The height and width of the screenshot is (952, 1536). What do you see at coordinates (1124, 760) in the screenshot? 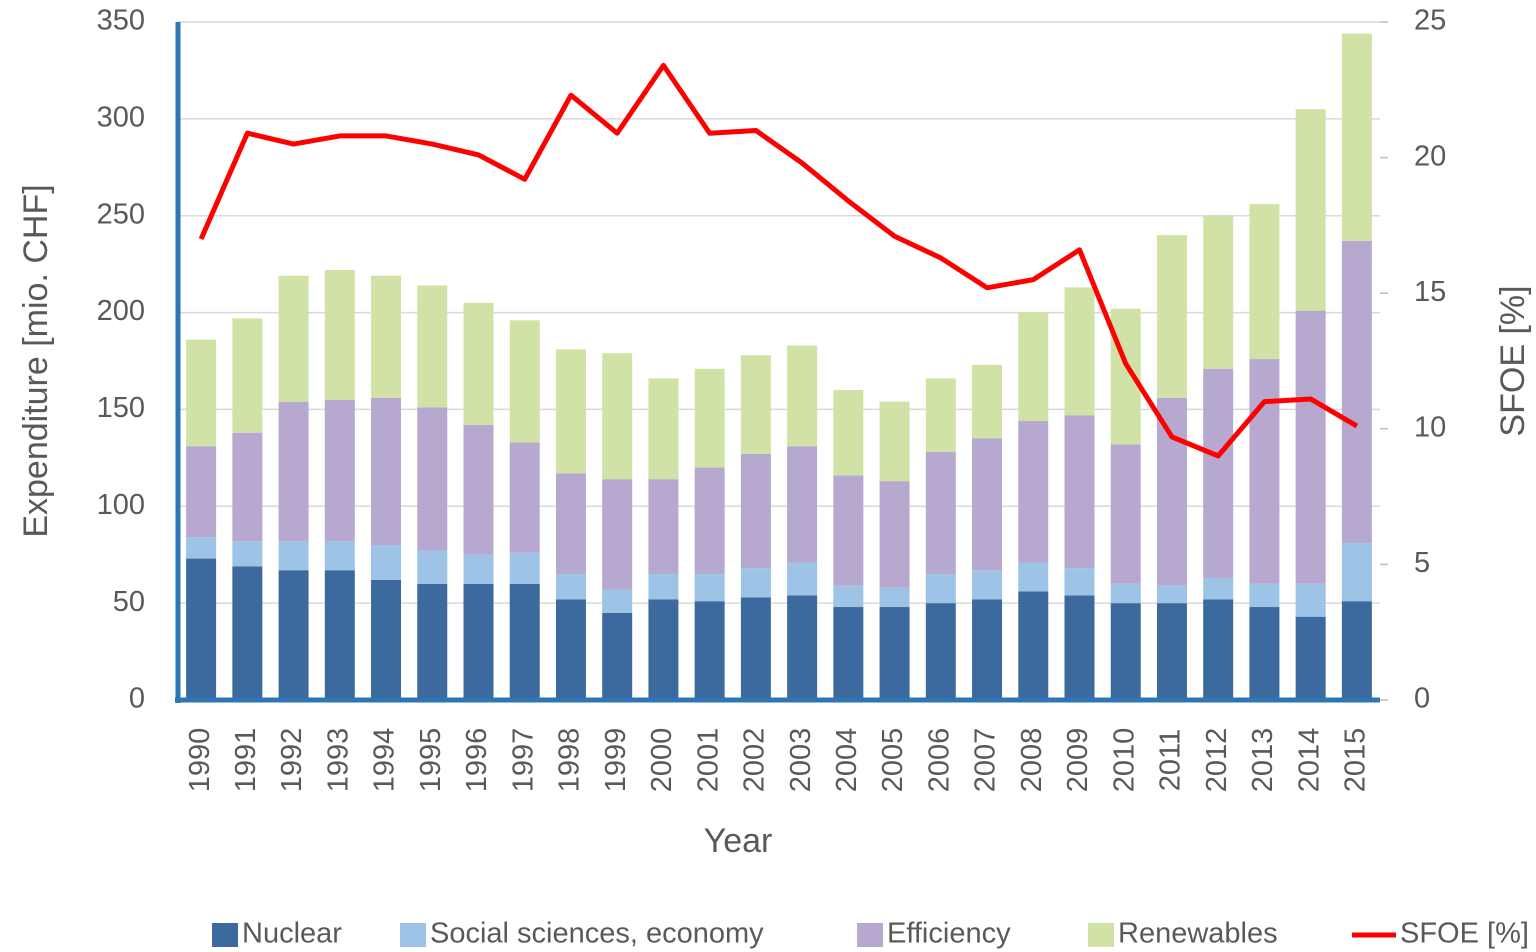
I see `x-tick-label: 2010` at bounding box center [1124, 760].